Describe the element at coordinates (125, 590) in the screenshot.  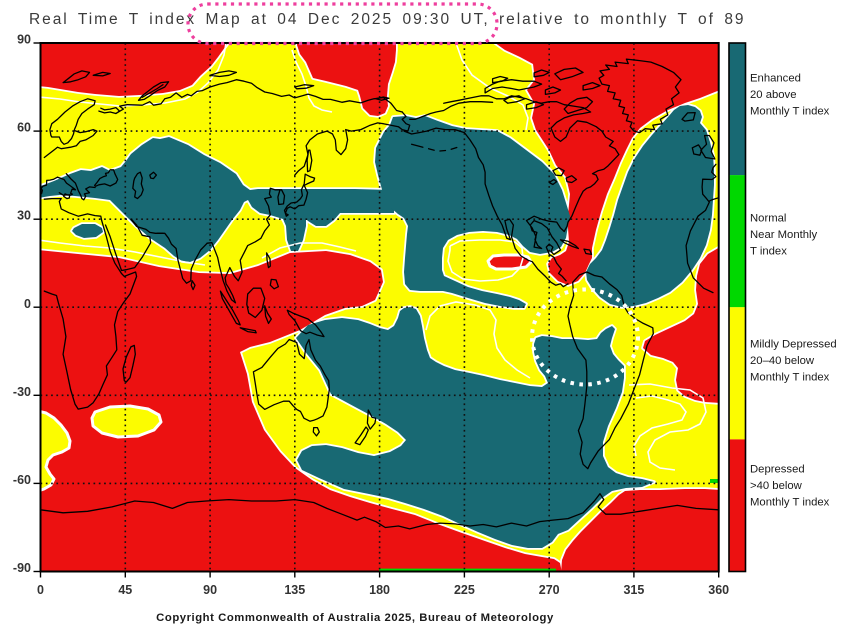
I see `svg-text: 45` at that location.